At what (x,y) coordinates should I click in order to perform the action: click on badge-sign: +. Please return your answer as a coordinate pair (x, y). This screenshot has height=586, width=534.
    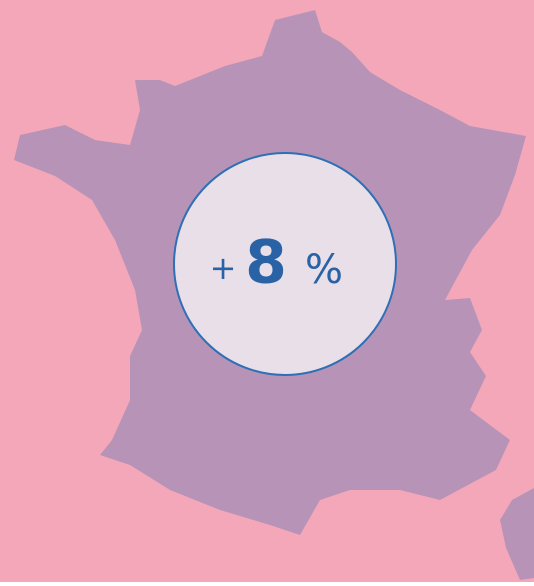
    Looking at the image, I should click on (223, 268).